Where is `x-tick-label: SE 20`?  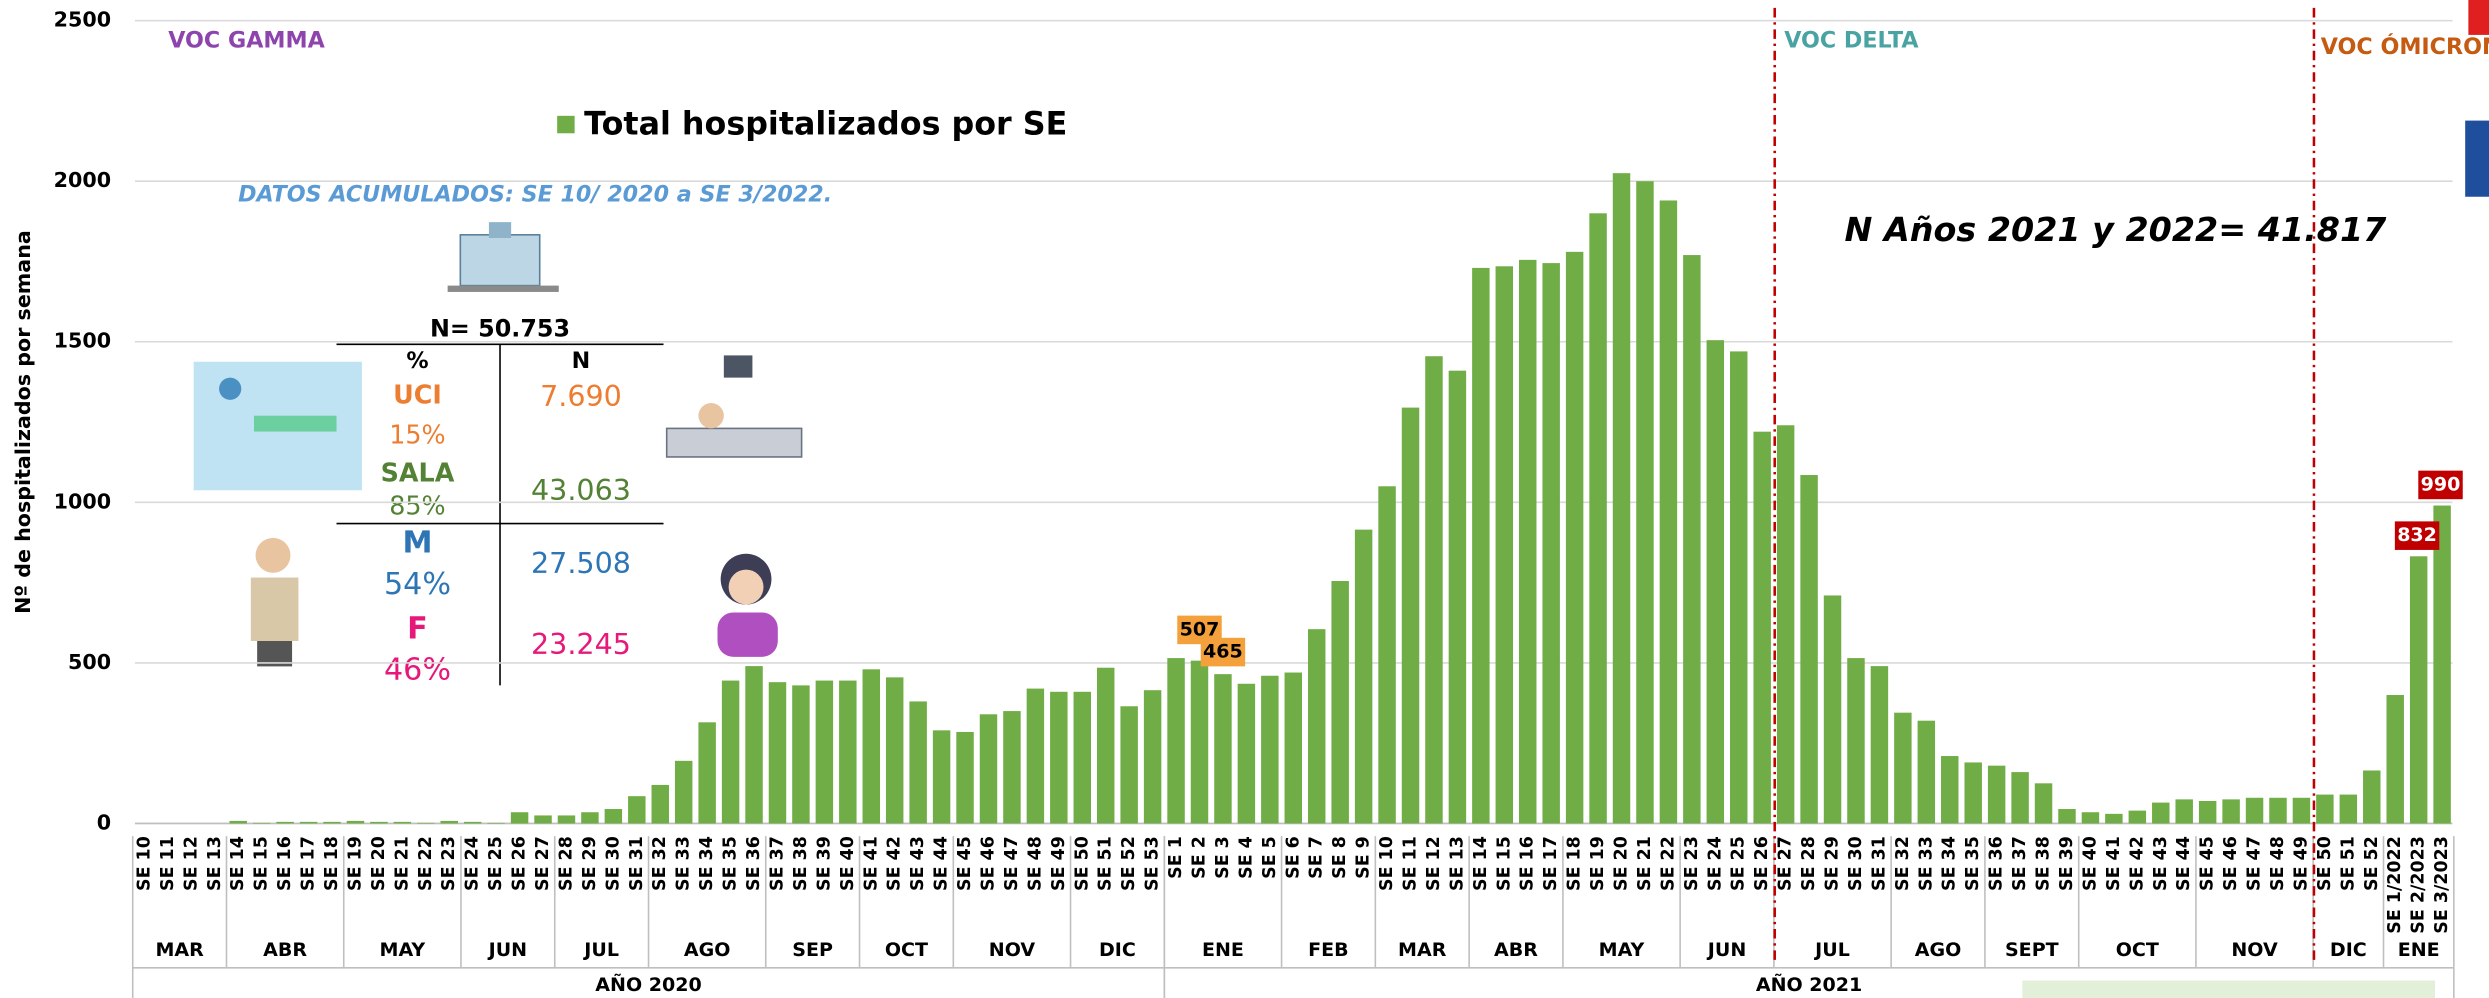
x-tick-label: SE 20 is located at coordinates (379, 863).